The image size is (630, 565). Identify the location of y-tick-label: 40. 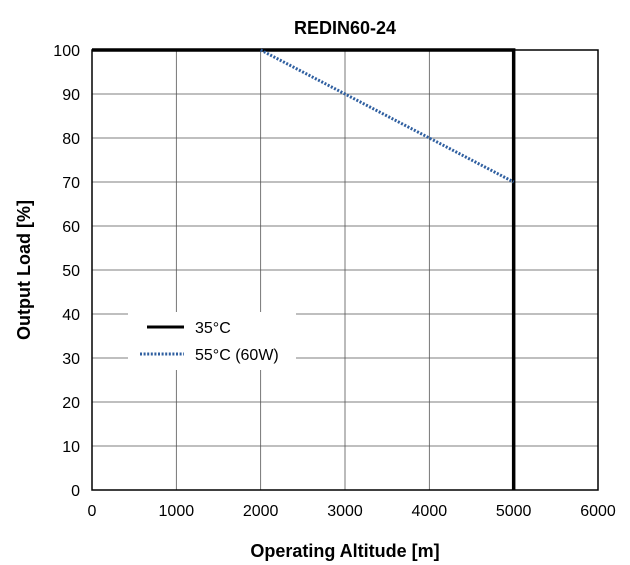
(71, 315).